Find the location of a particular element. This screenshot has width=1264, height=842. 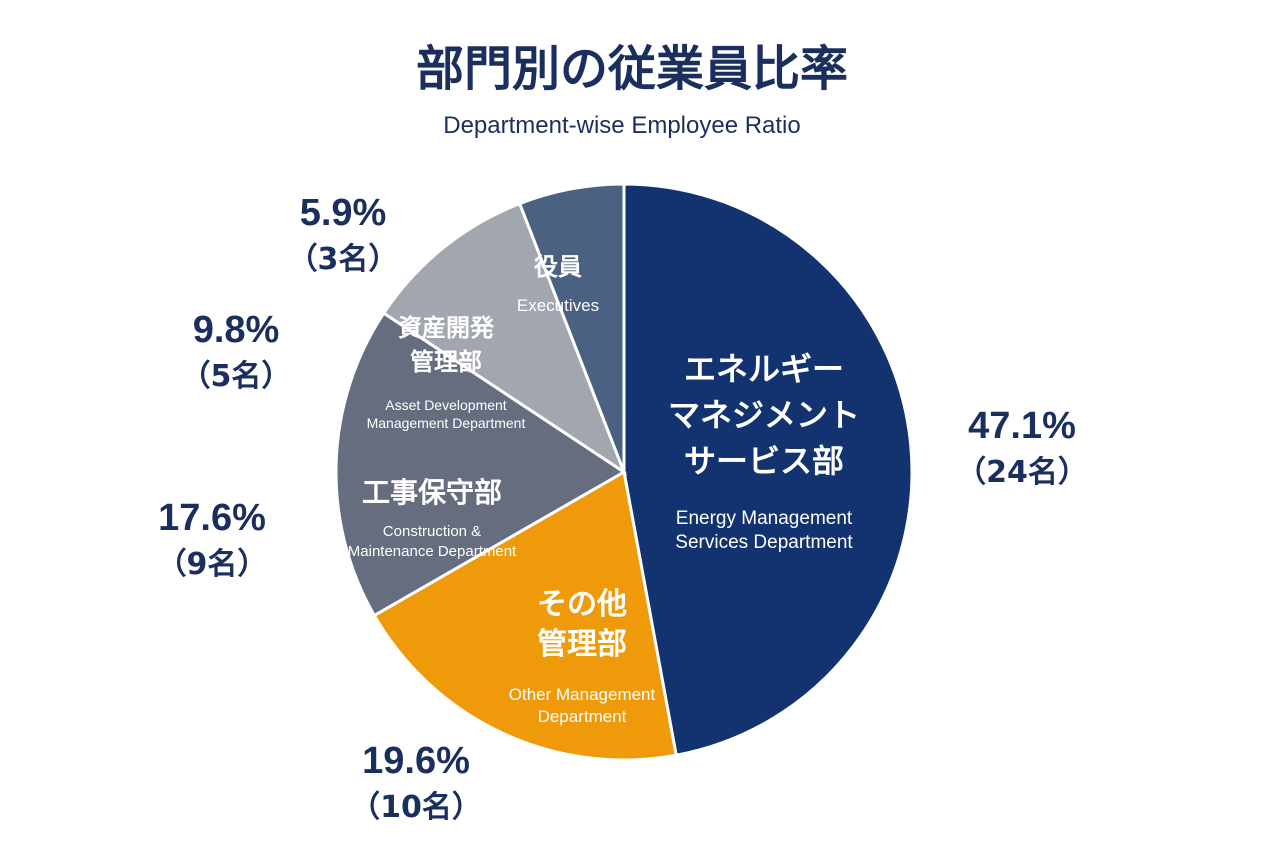

outer-label-asset-development: 9.8% （5名） is located at coordinates (236, 351).